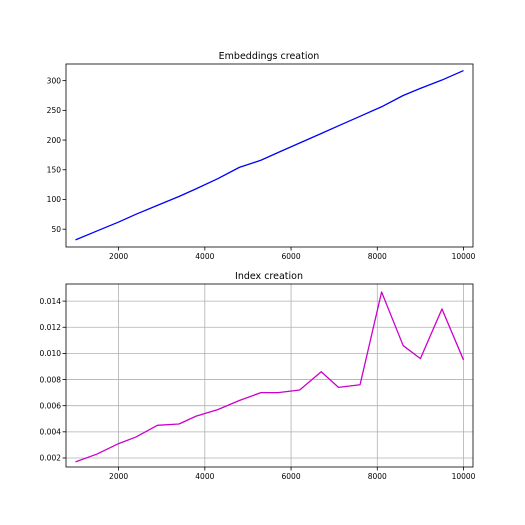 The width and height of the screenshot is (525, 525). Describe the element at coordinates (51, 327) in the screenshot. I see `y-tick-label: 0.012` at that location.